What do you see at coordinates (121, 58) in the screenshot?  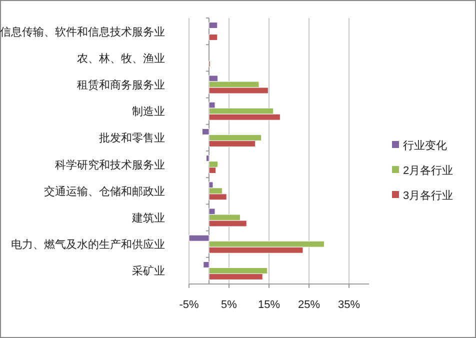 I see `y-tick-label: 农、林、牧、渔业` at bounding box center [121, 58].